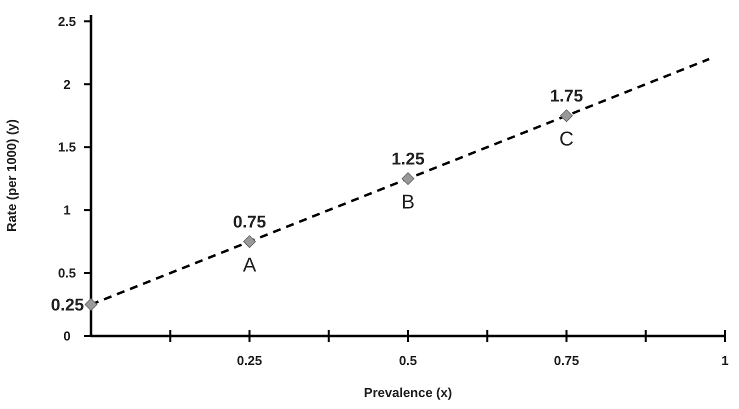 This screenshot has height=409, width=739. What do you see at coordinates (408, 360) in the screenshot?
I see `x-tick-label: 0.5` at bounding box center [408, 360].